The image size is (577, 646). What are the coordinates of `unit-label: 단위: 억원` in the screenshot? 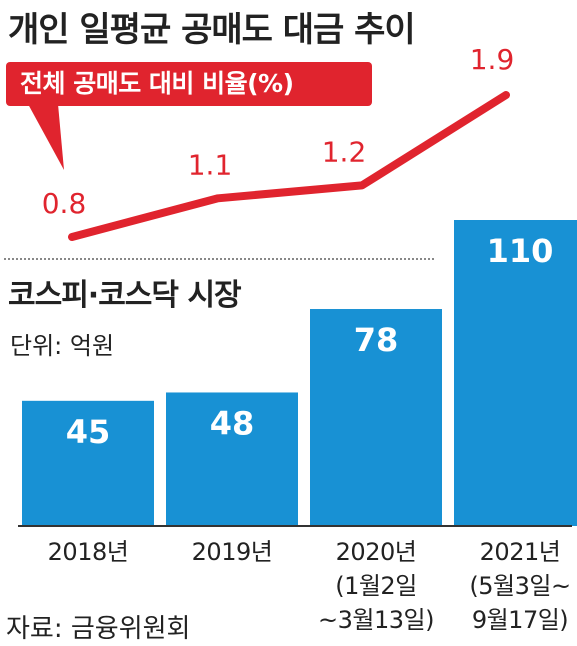 It's located at (62, 346).